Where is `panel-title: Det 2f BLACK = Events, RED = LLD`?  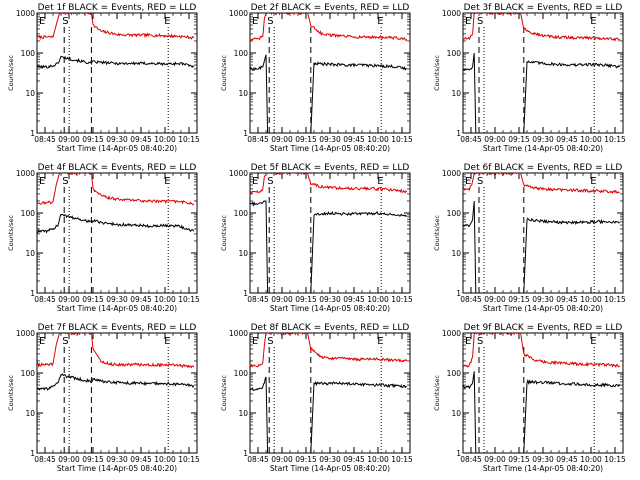 panel-title: Det 2f BLACK = Events, RED = LLD is located at coordinates (330, 8).